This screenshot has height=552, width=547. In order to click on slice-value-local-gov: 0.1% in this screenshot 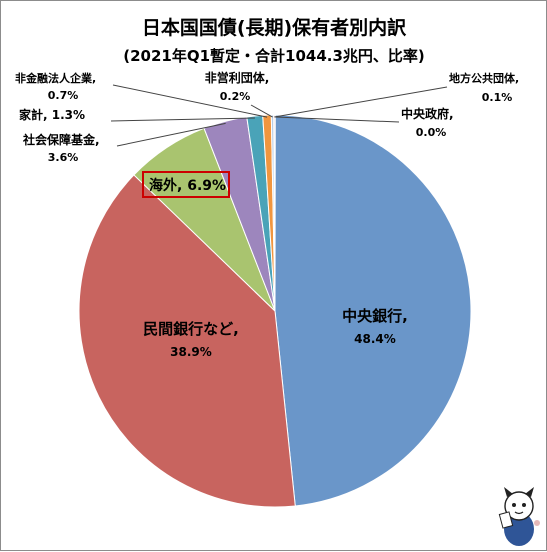, I will do `click(497, 97)`.